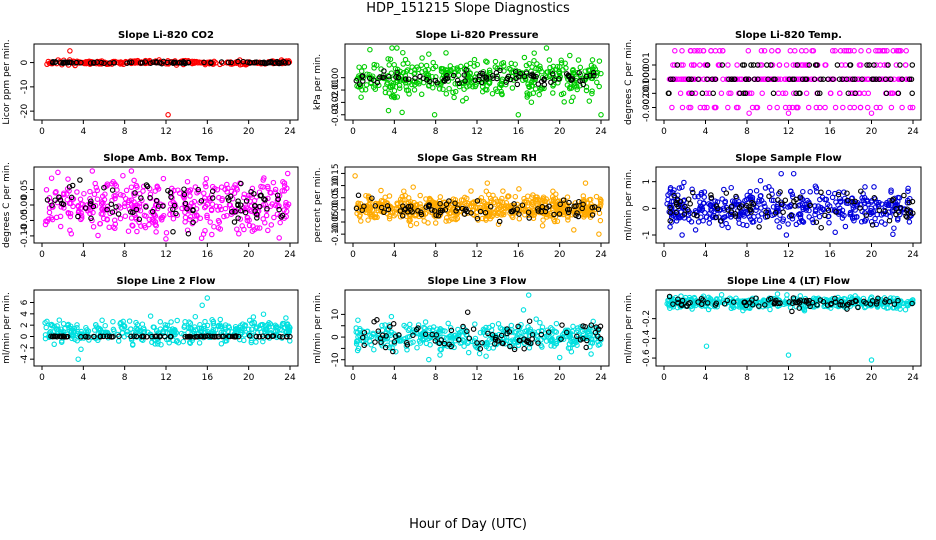 The height and width of the screenshot is (540, 936). I want to click on panel-title: Slope Sample Flow, so click(788, 158).